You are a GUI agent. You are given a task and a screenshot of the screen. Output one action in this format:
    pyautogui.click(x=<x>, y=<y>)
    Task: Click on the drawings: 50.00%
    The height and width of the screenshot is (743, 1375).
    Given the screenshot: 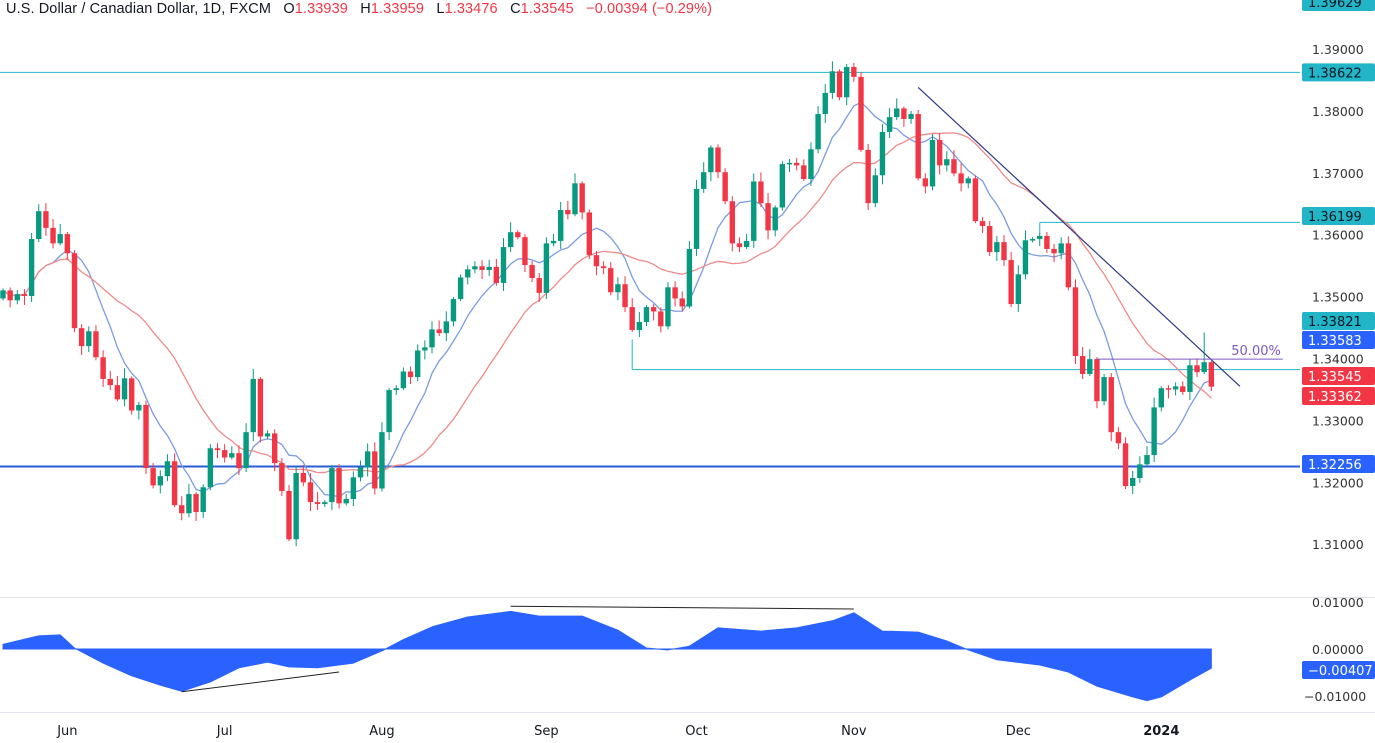 What is the action you would take?
    pyautogui.click(x=1100, y=236)
    